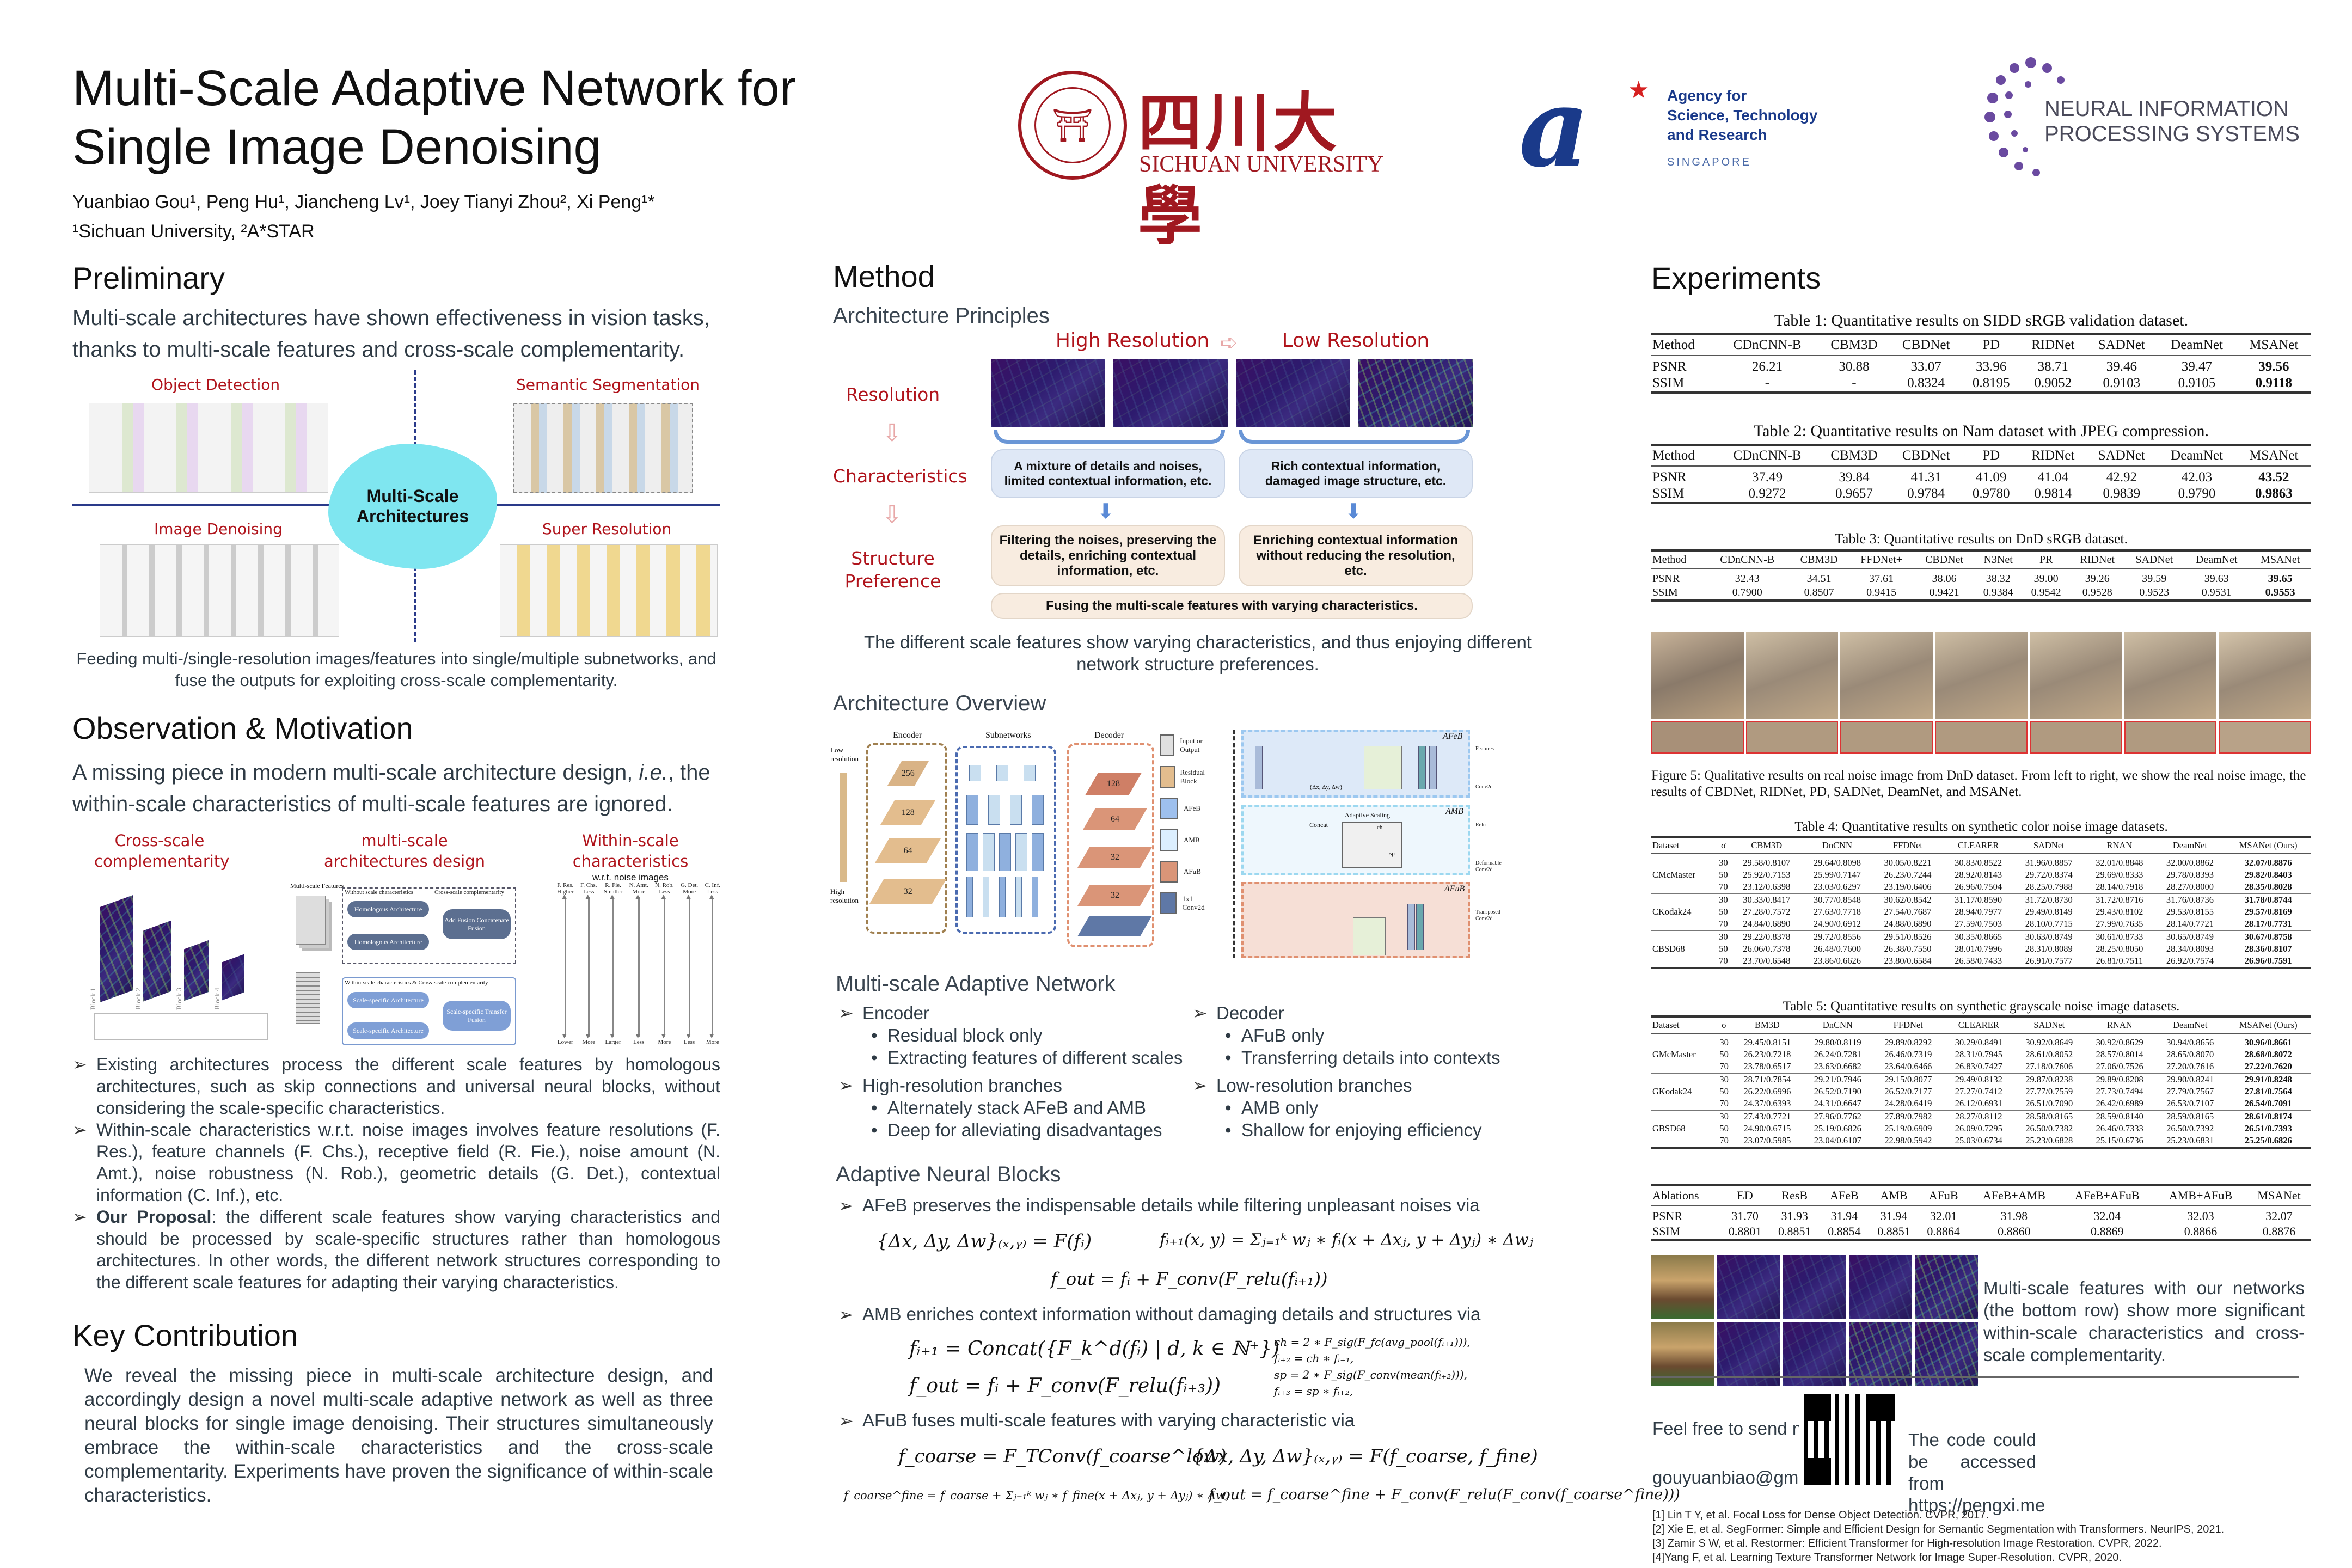  What do you see at coordinates (2172, 134) in the screenshot?
I see `neurips-line: PROCESSING SYSTEMS` at bounding box center [2172, 134].